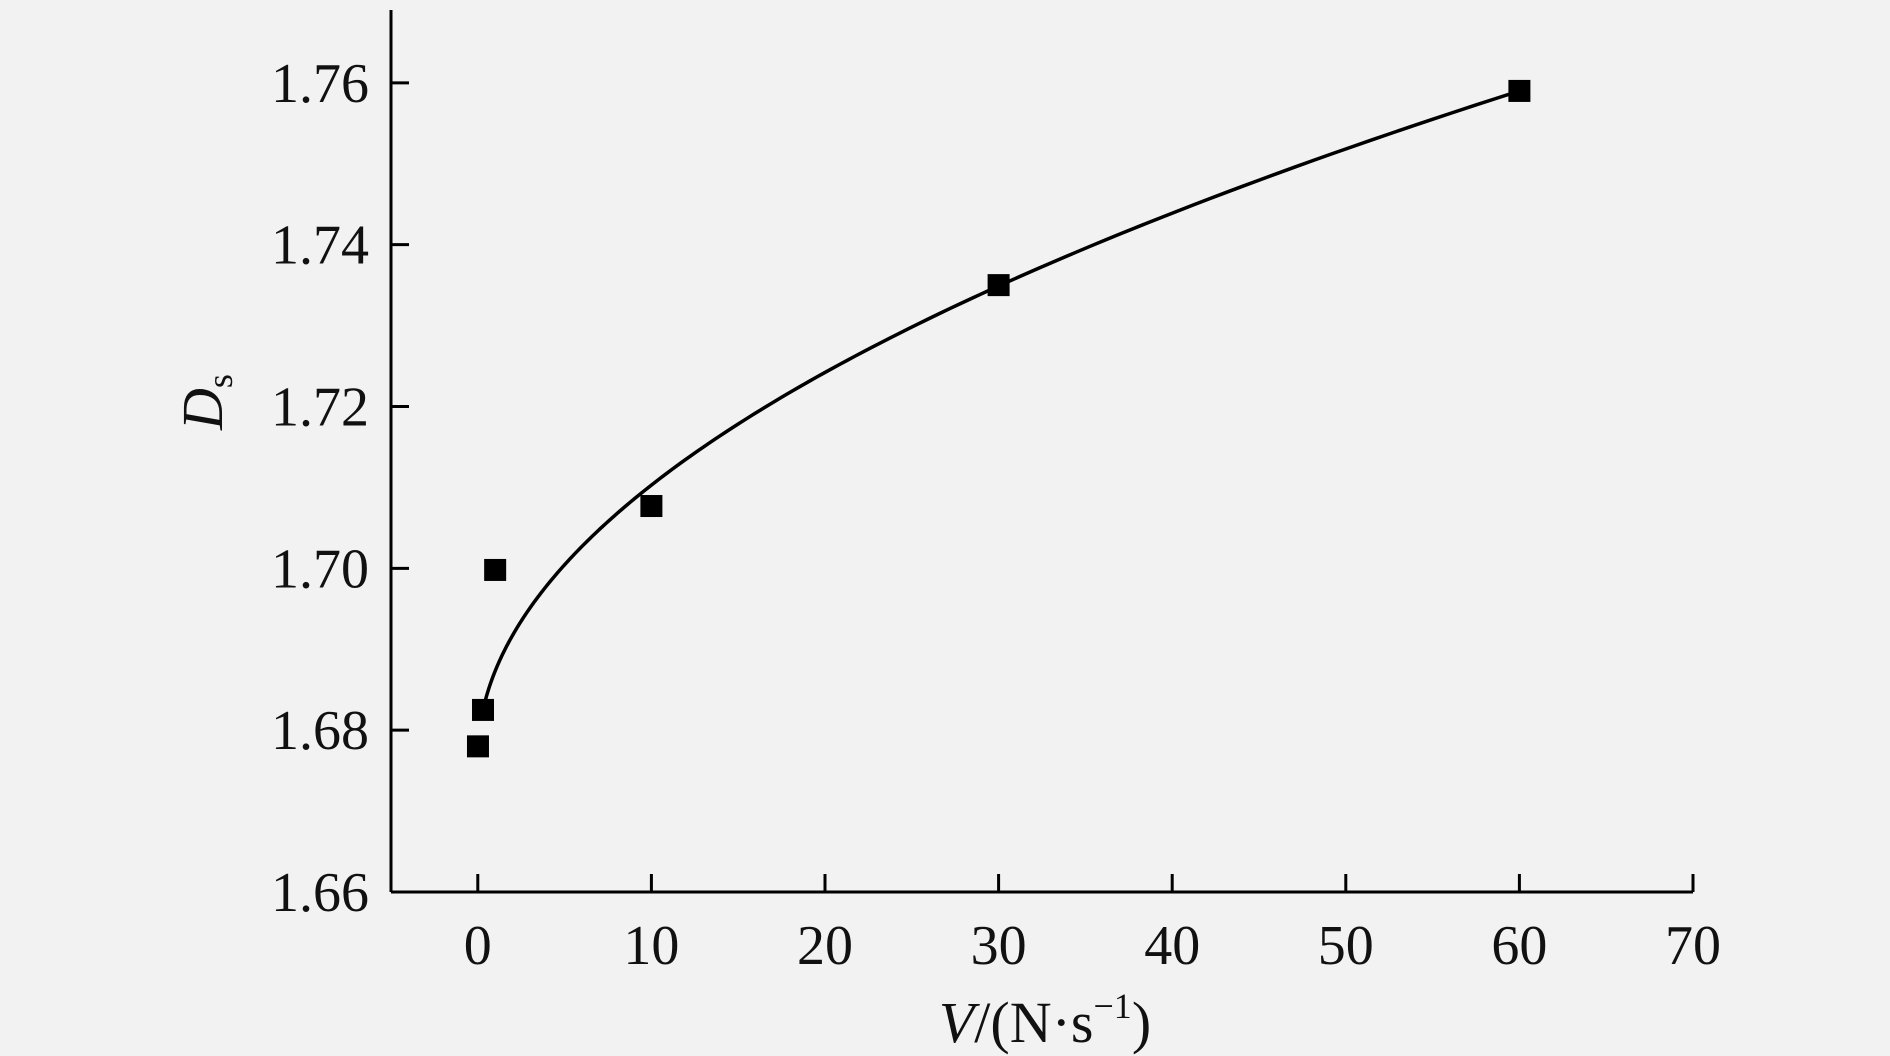  What do you see at coordinates (960, 1022) in the screenshot?
I see `x-axis-label-var: V` at bounding box center [960, 1022].